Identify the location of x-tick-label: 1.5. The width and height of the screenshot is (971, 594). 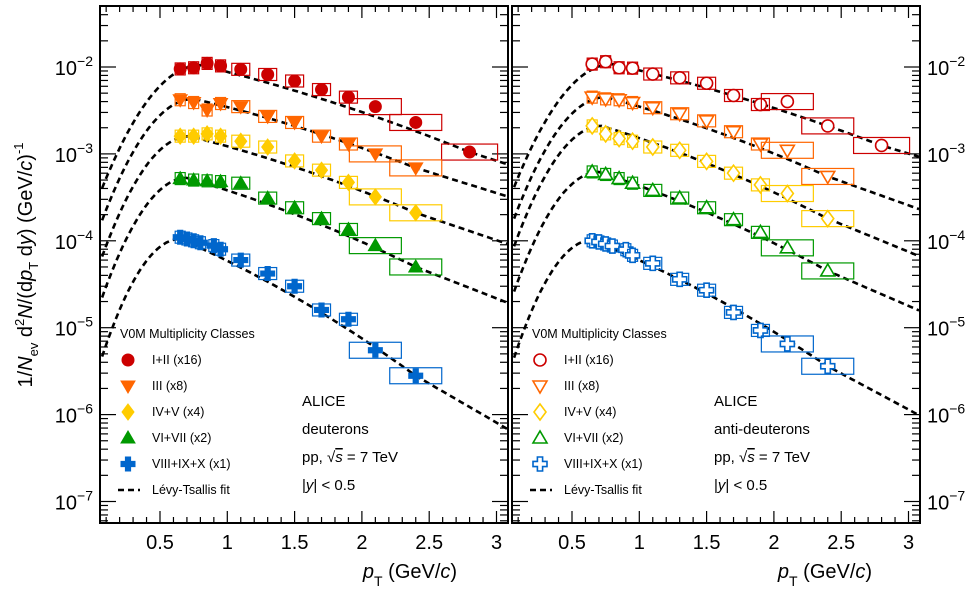
(295, 543).